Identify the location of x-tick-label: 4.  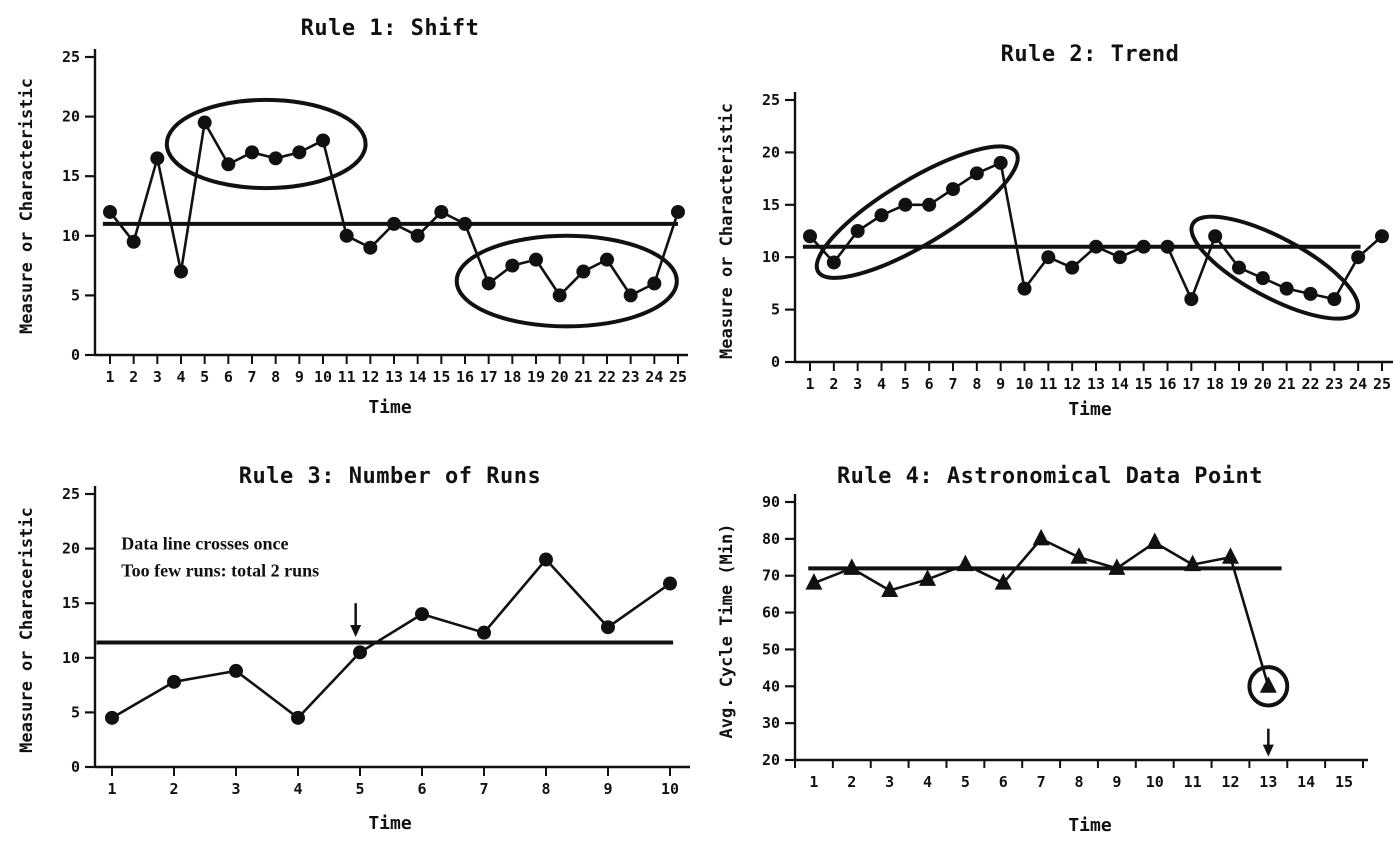
(180, 377).